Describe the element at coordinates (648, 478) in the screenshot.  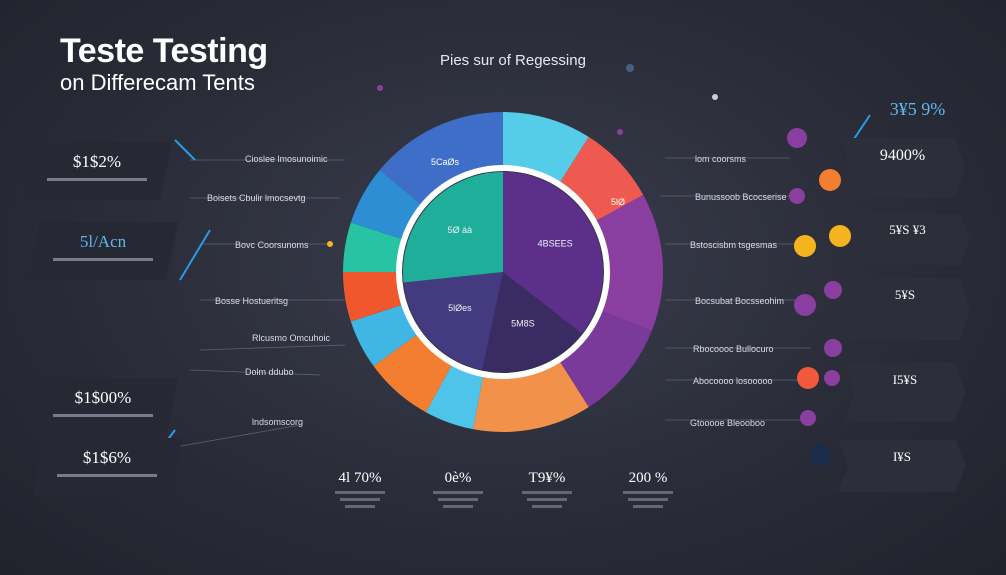
I see `bottom-stat-4-value: 200 %` at that location.